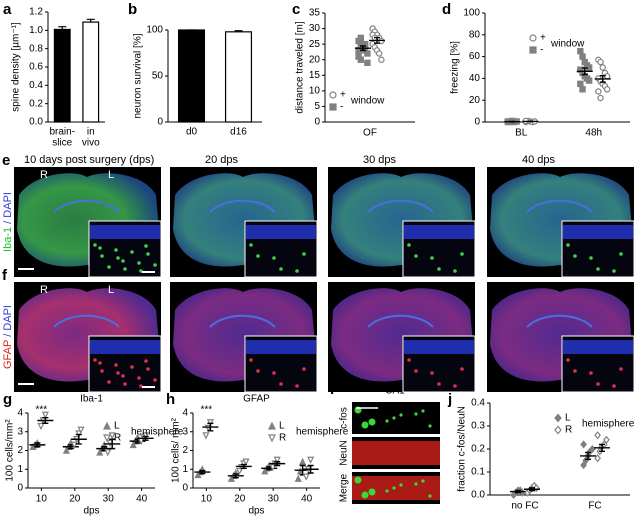  Describe the element at coordinates (543, 38) in the screenshot. I see `legend-label: +` at that location.